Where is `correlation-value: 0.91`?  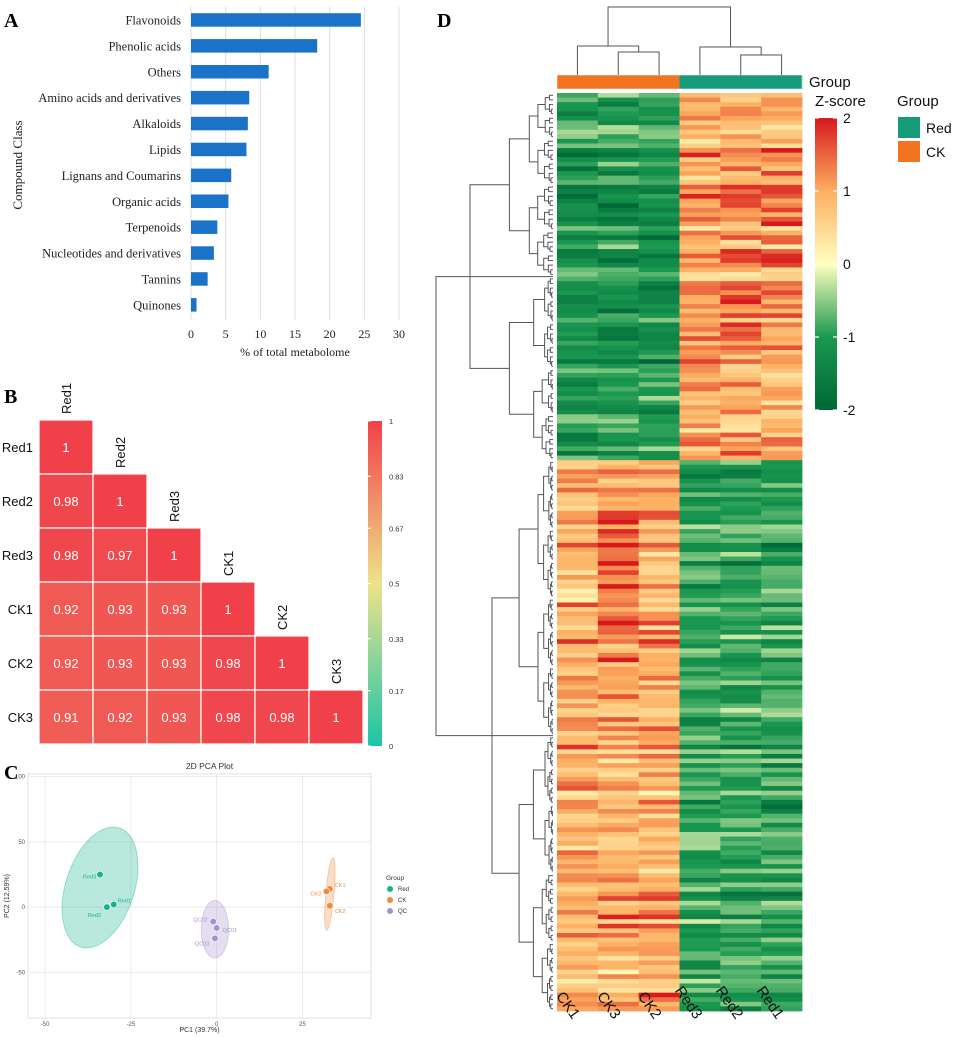
correlation-value: 0.91 is located at coordinates (65, 717).